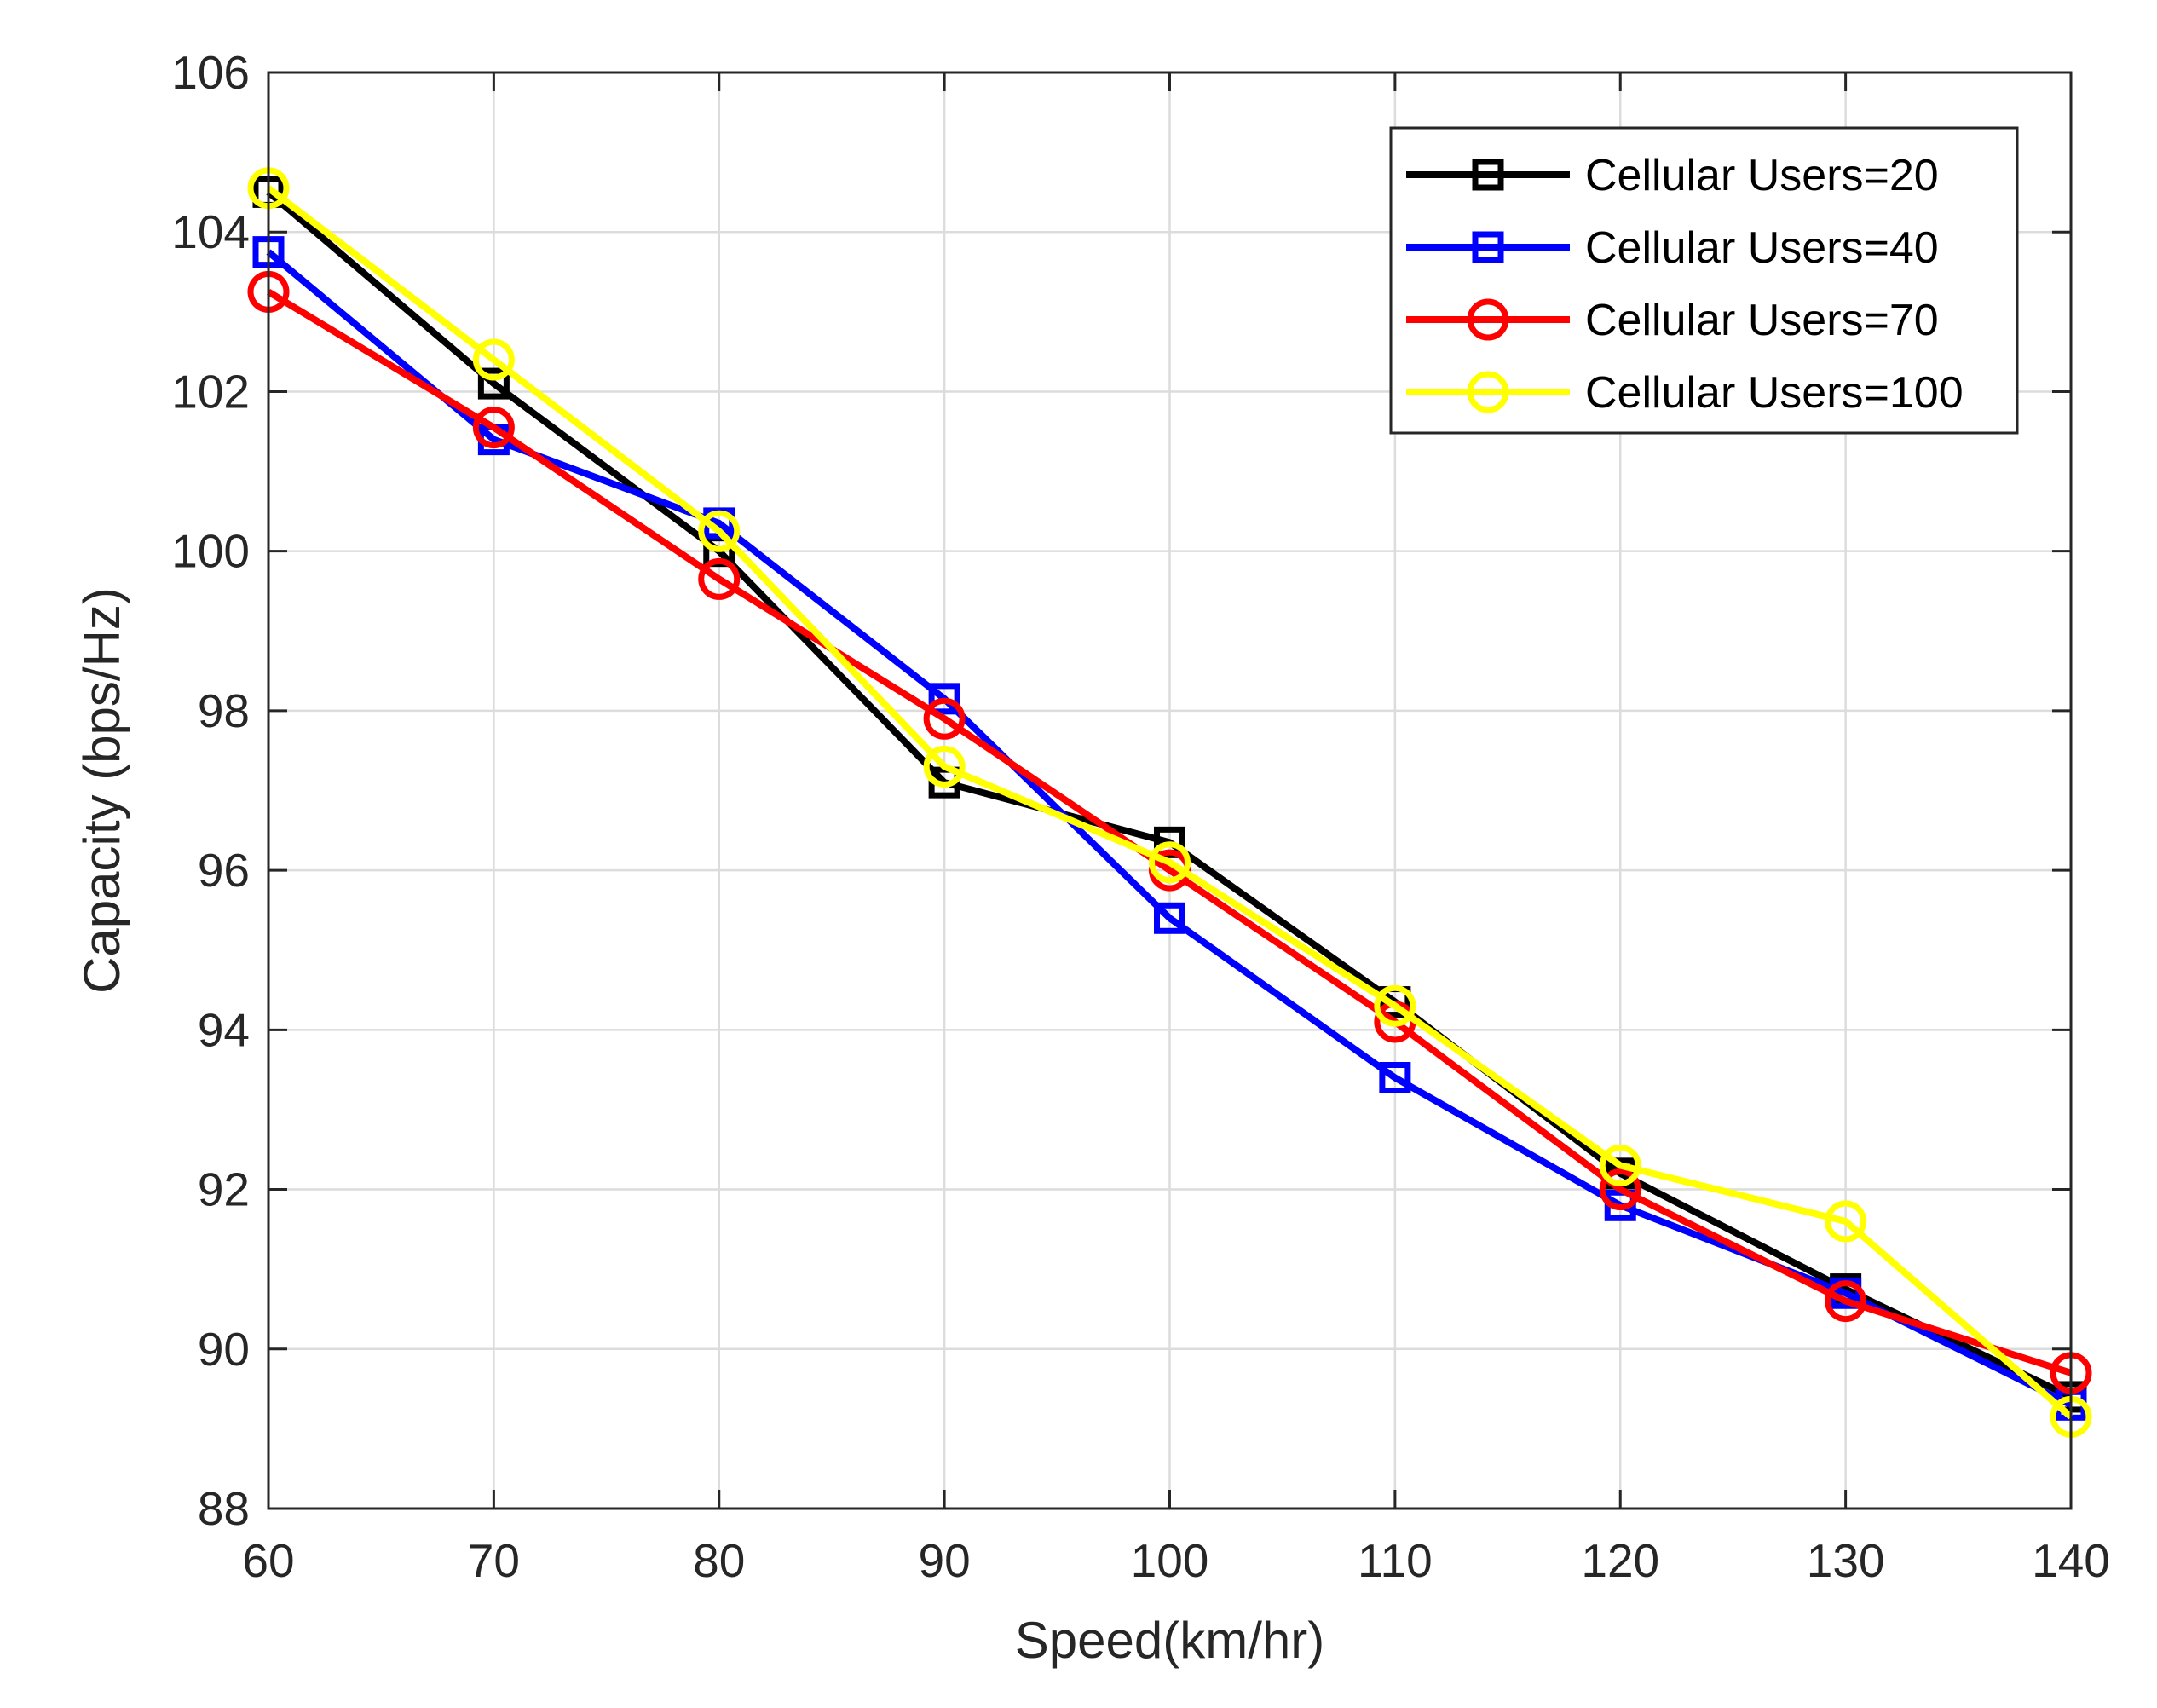 The height and width of the screenshot is (1708, 2157). What do you see at coordinates (224, 870) in the screenshot?
I see `y-tick-label: 96` at bounding box center [224, 870].